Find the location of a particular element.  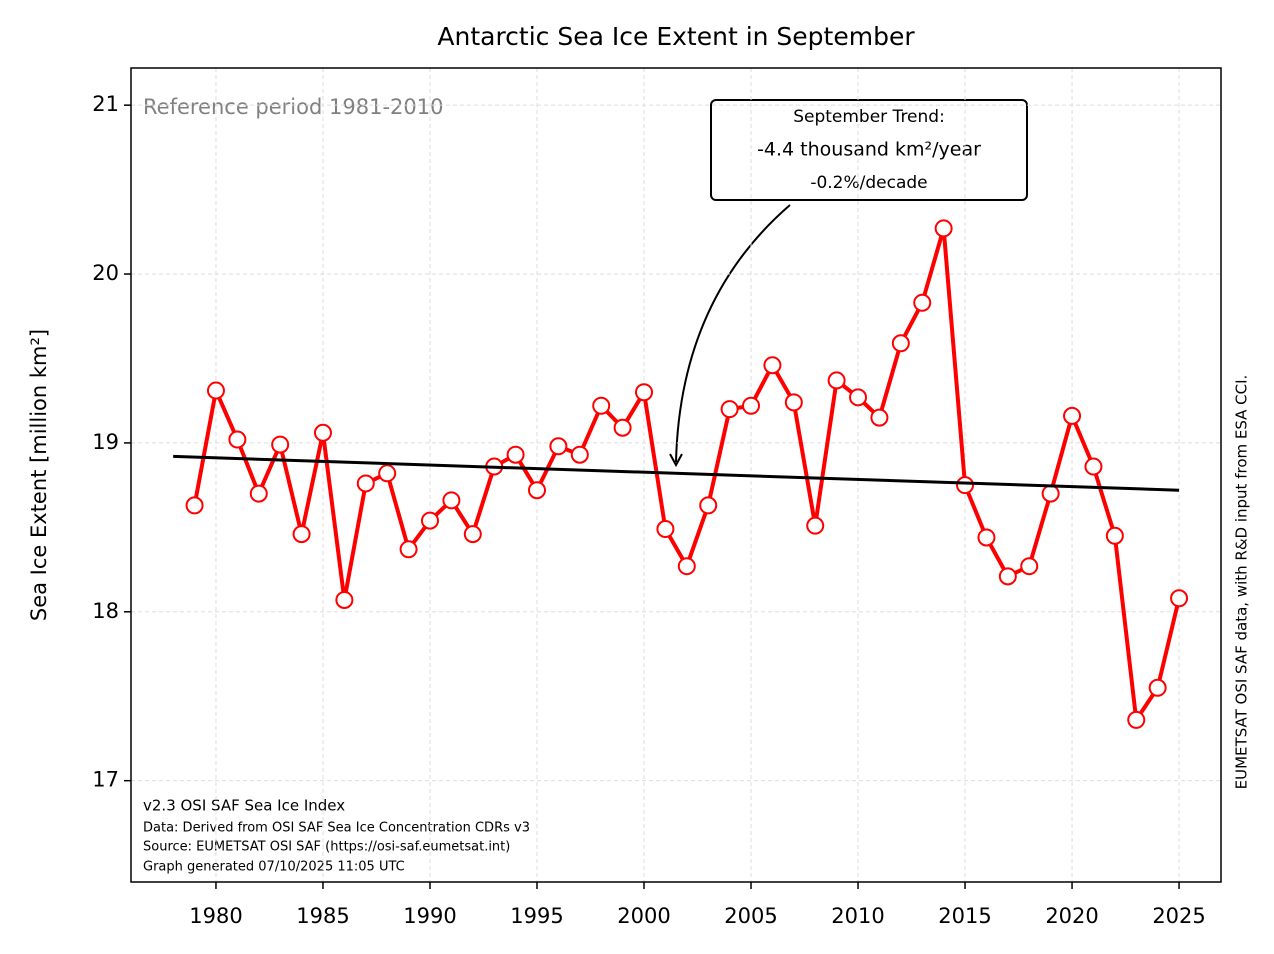

x-tick-label: 2020 is located at coordinates (1071, 916).